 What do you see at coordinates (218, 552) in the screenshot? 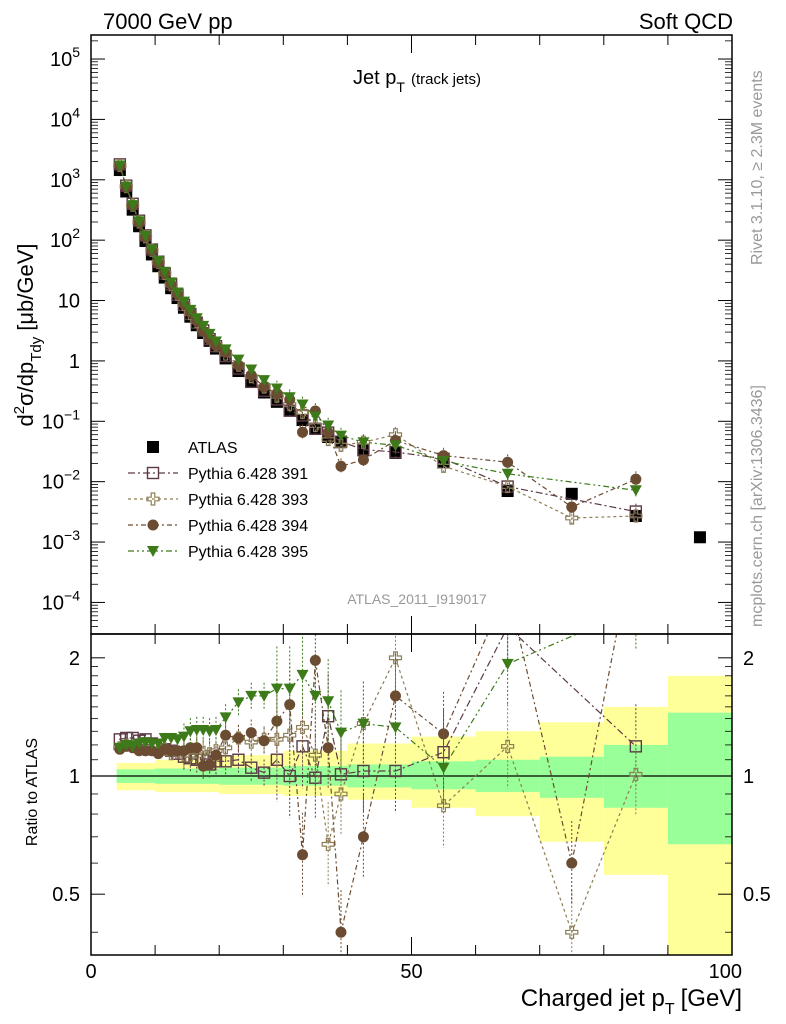
I see `legend-entry-p395: Pythia 6.428 395` at bounding box center [218, 552].